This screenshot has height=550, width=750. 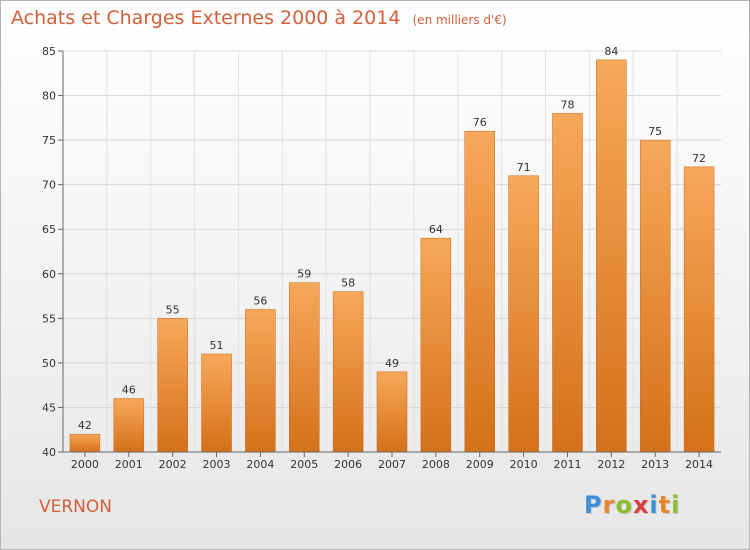 I want to click on x-tick-label-2010: 2010, so click(x=524, y=464).